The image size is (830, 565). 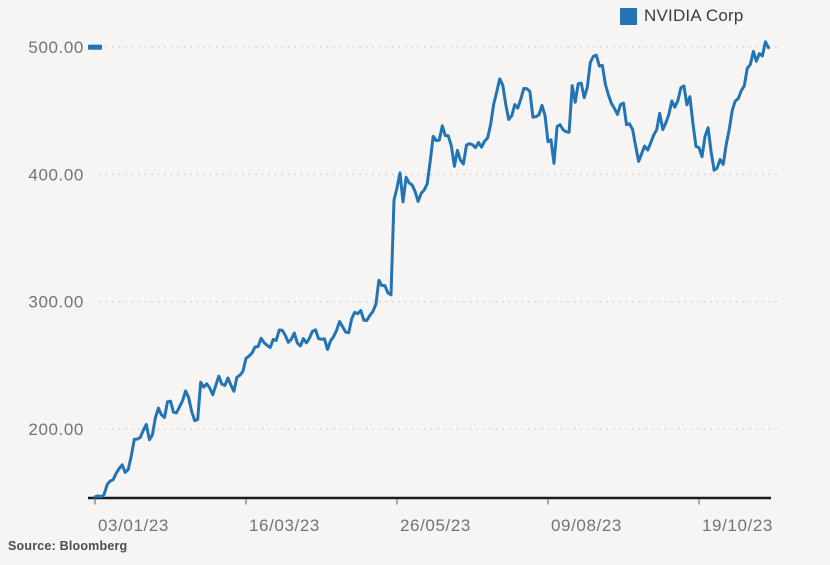 I want to click on x-axis-tick-label: 16/03/23, so click(x=284, y=525).